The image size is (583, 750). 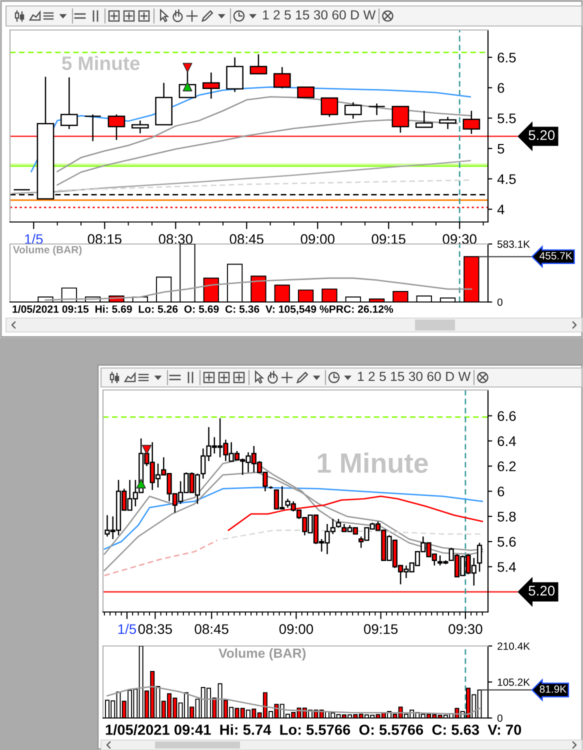 What do you see at coordinates (500, 209) in the screenshot?
I see `y-tick-label: 4` at bounding box center [500, 209].